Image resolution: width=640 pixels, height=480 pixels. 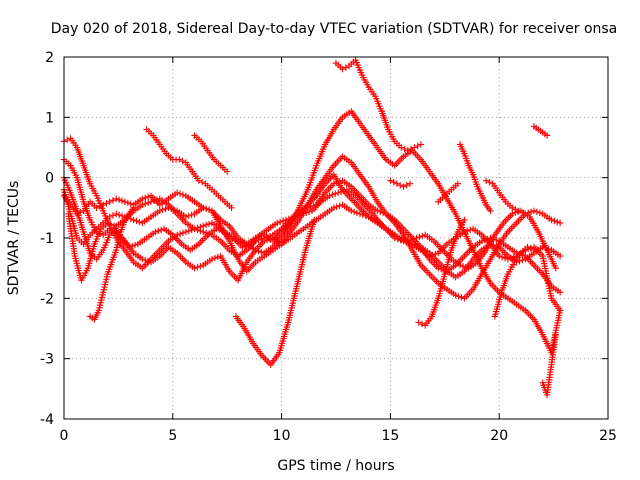 I want to click on y-tick-label: 0, so click(x=49, y=179).